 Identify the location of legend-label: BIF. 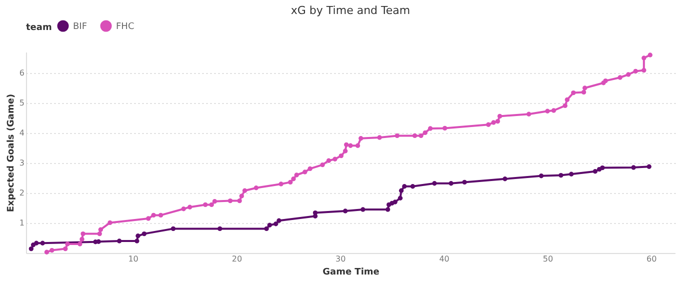
(80, 27).